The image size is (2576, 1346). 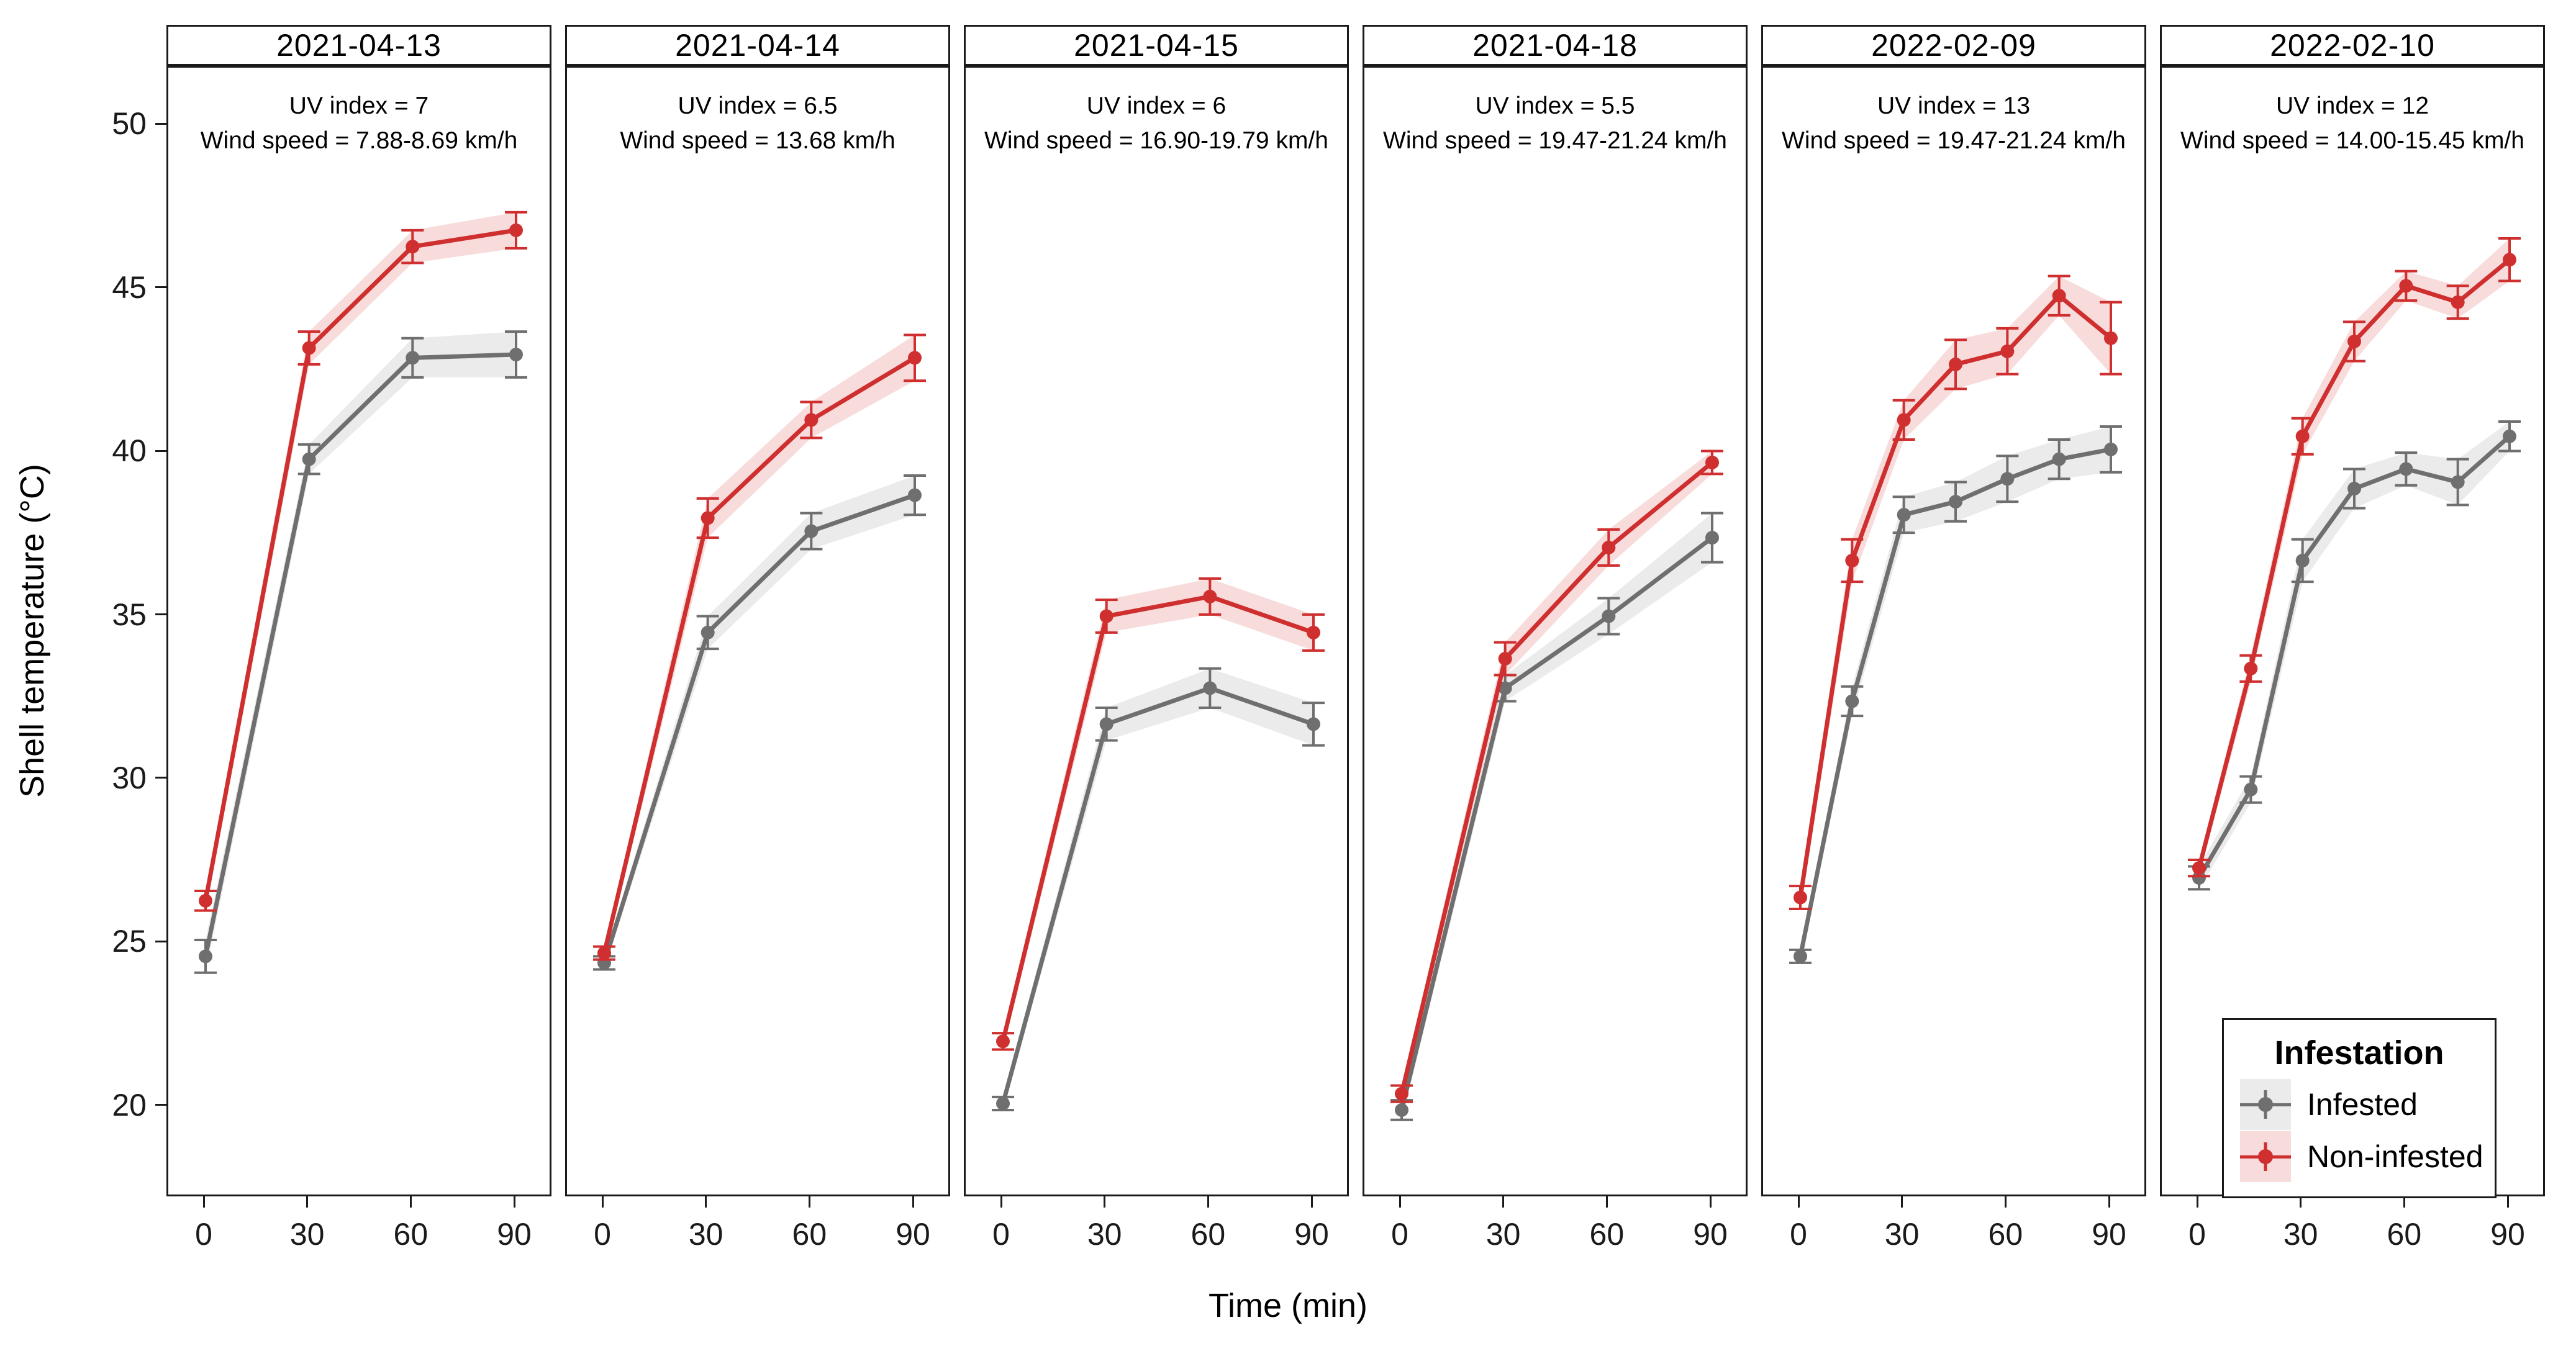 I want to click on y-axis-tick-label: 40, so click(x=129, y=451).